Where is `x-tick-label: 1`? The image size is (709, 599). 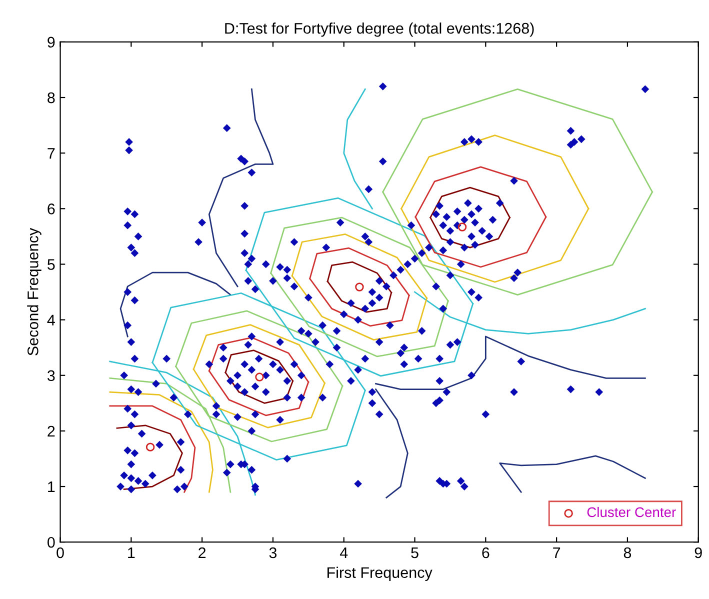
x-tick-label: 1 is located at coordinates (131, 553).